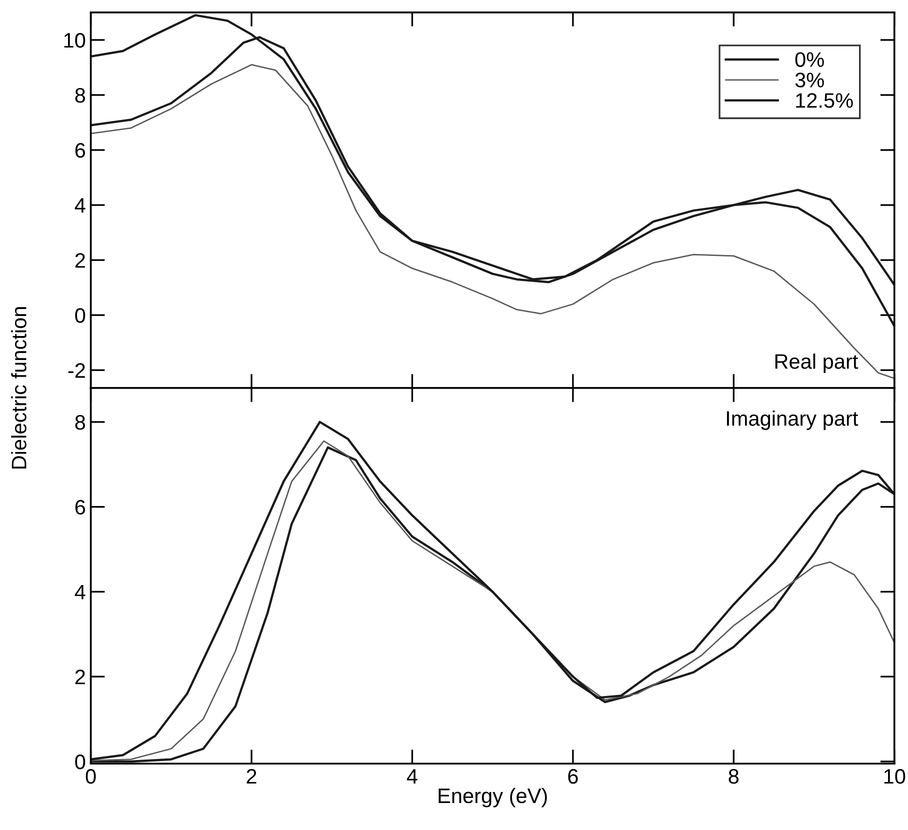  Describe the element at coordinates (895, 776) in the screenshot. I see `x-tick-label: 10` at that location.